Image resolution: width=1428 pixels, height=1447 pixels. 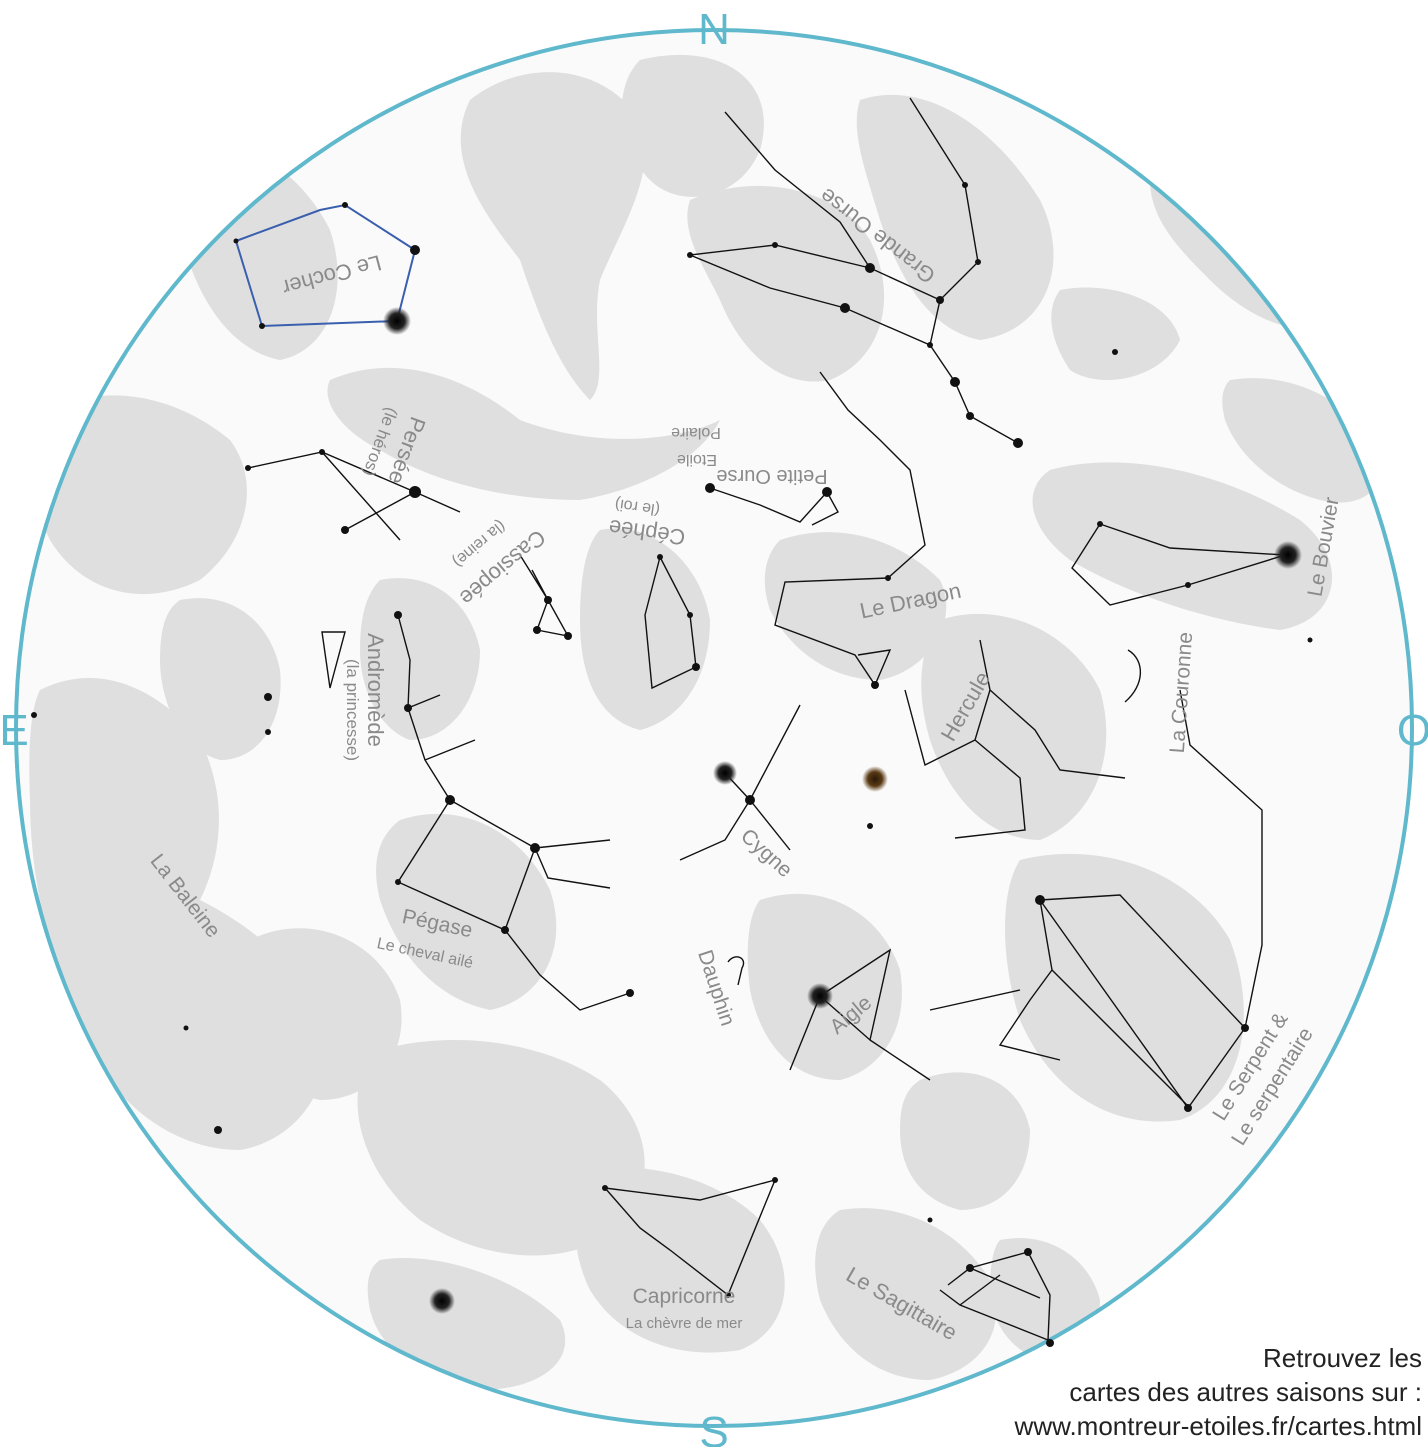 What do you see at coordinates (697, 459) in the screenshot?
I see `label-etoile-polaire-1: Etoile` at bounding box center [697, 459].